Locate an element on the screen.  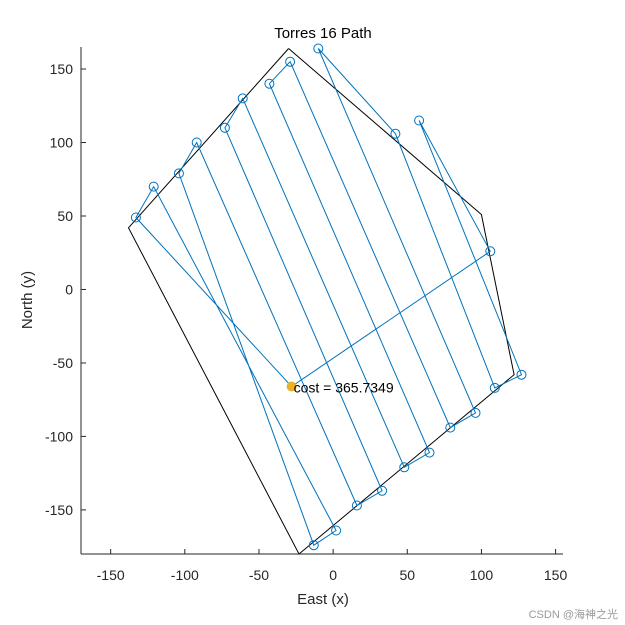
x-tick-label: -150 is located at coordinates (111, 575).